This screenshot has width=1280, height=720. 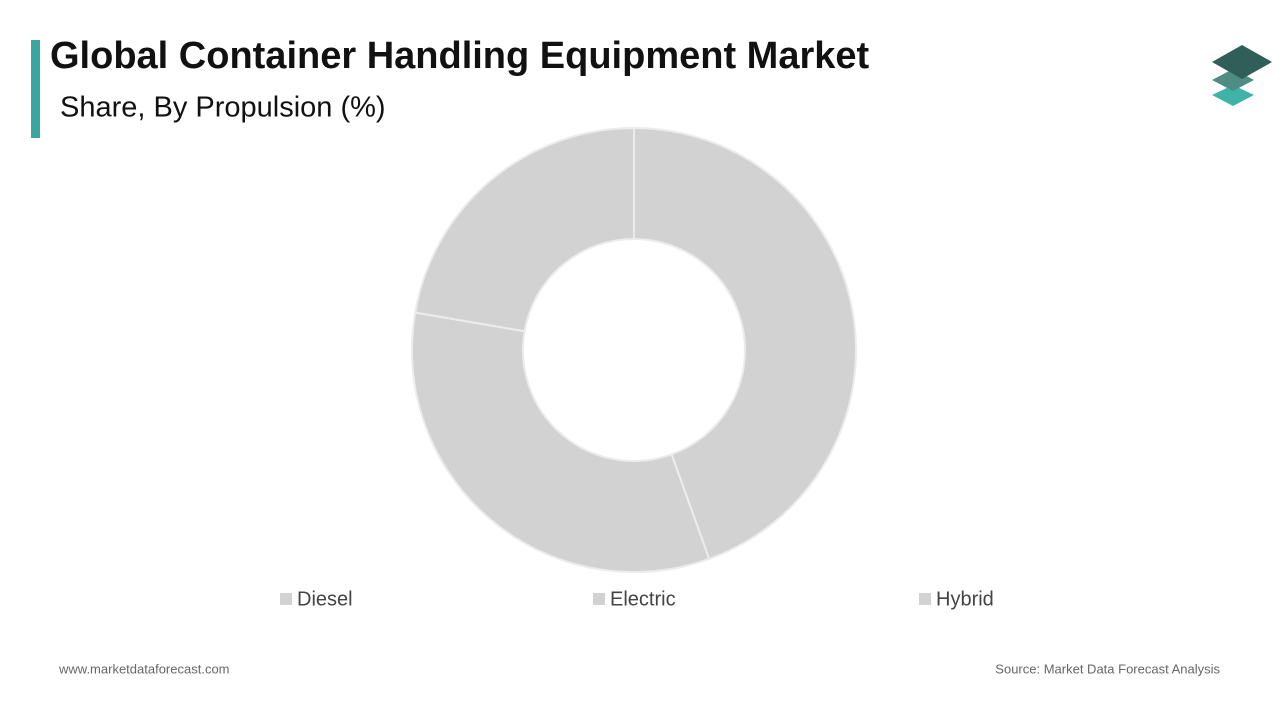 What do you see at coordinates (325, 599) in the screenshot?
I see `legend-label: Diesel` at bounding box center [325, 599].